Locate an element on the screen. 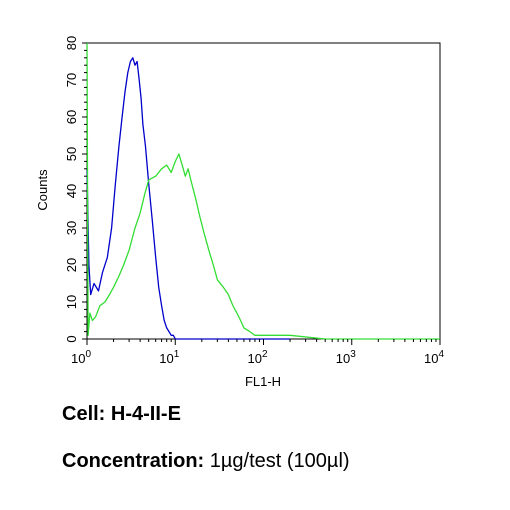  x-tick-label: 10⁴ is located at coordinates (434, 357).